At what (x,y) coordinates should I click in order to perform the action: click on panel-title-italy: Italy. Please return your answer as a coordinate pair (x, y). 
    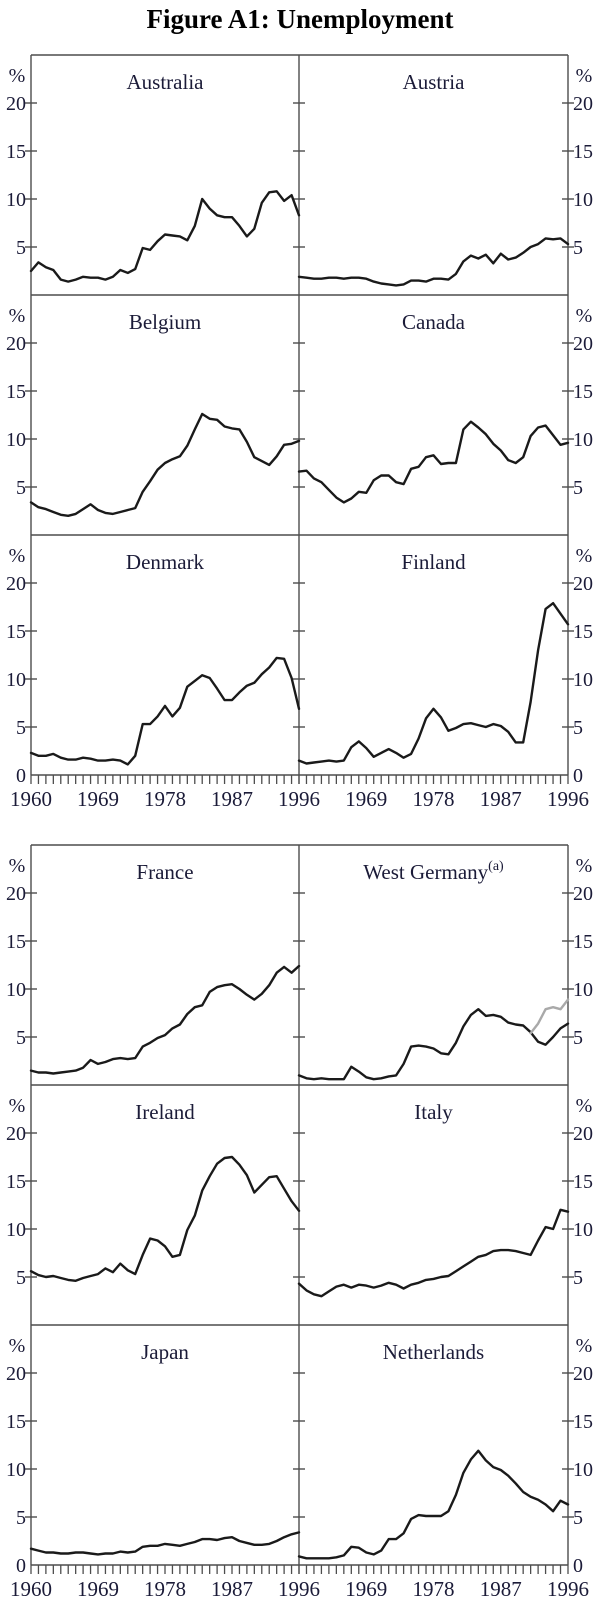
    Looking at the image, I should click on (433, 1112).